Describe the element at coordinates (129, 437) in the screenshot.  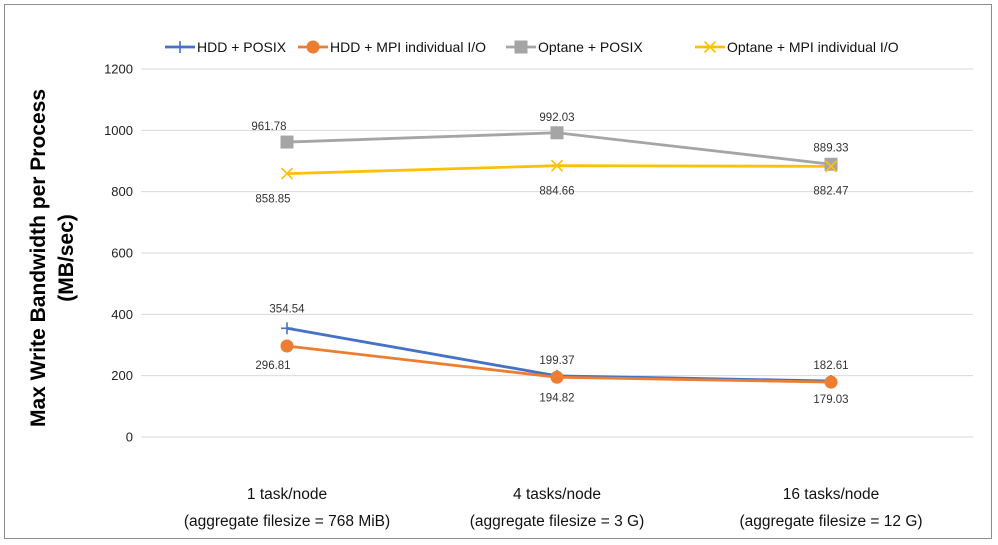
I see `y-tick-label: 0` at that location.